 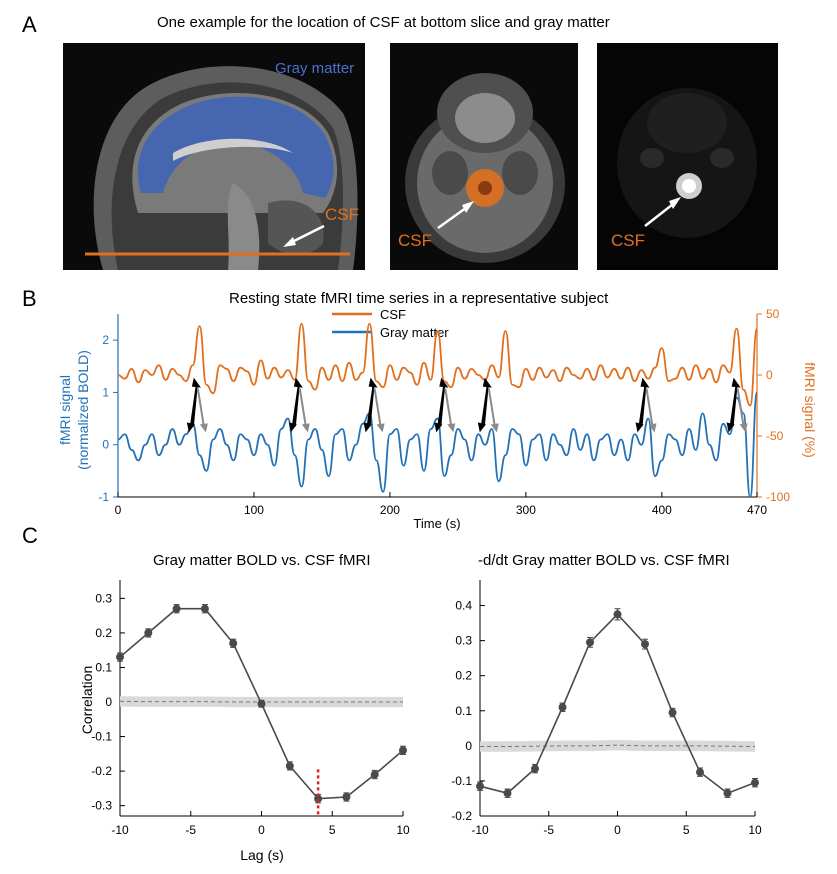 I want to click on y-tick-label: -0.3, so click(x=101, y=806).